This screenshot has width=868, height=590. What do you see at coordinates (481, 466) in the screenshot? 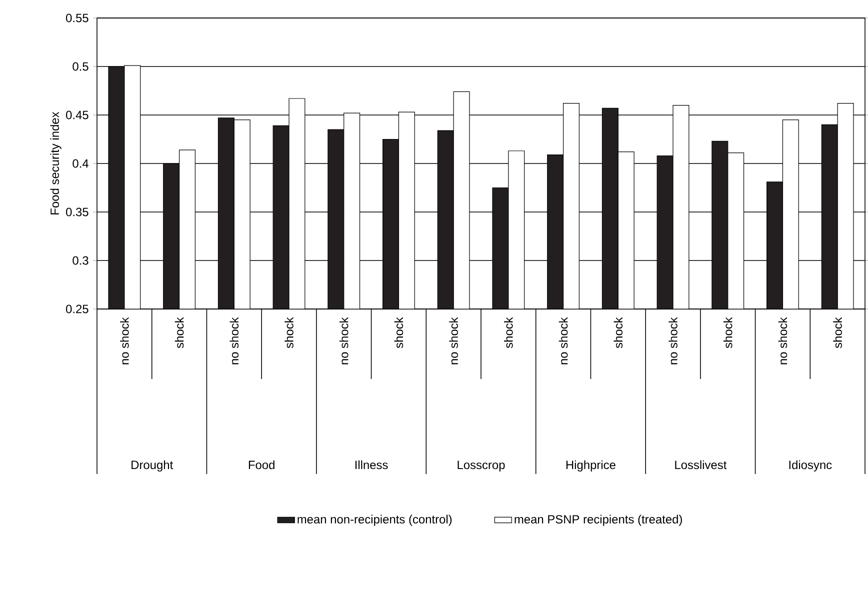
I see `text: Losscrop` at bounding box center [481, 466].